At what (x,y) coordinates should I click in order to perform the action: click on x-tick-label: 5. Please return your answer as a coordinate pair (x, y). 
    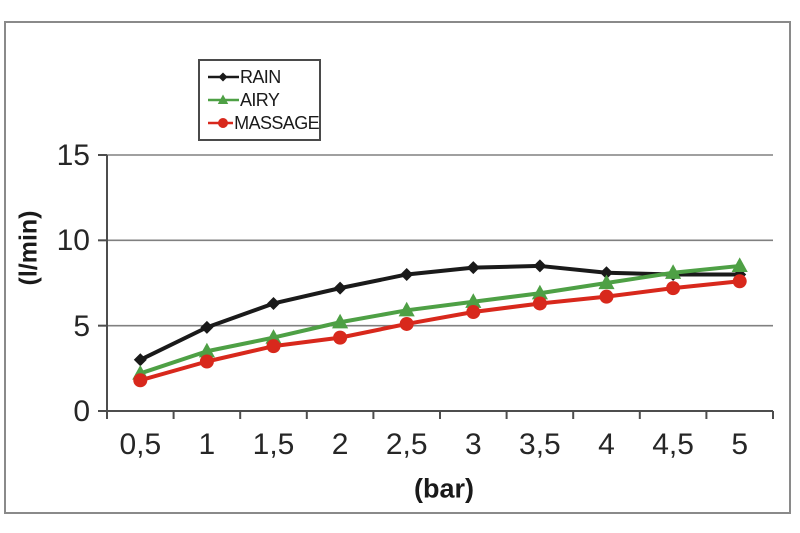
    Looking at the image, I should click on (740, 444).